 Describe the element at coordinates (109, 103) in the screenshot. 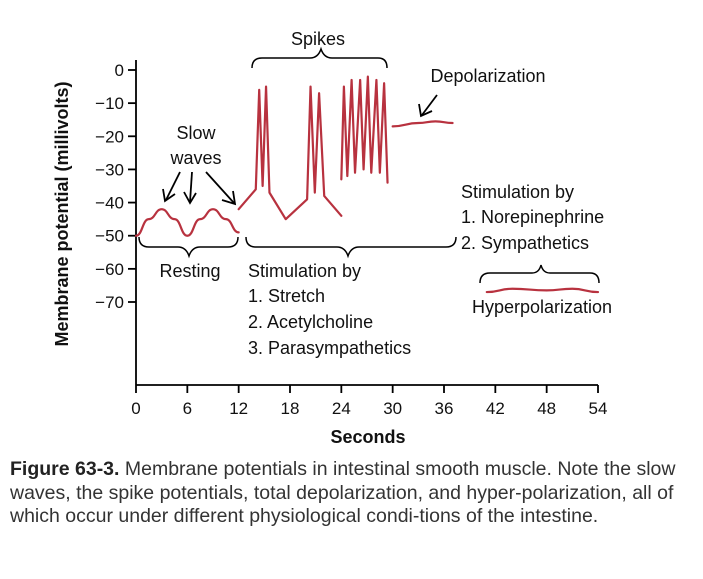

I see `y-tick-label: −10` at that location.